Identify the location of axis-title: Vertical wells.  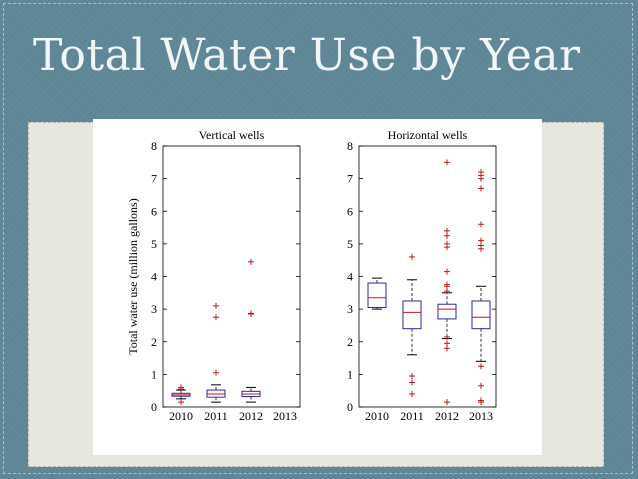
(232, 135).